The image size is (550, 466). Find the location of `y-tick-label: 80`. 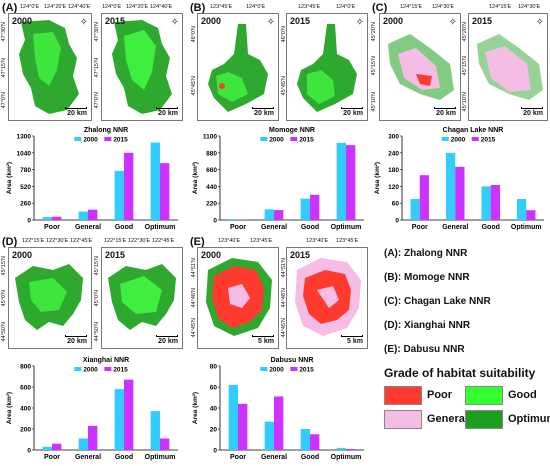

y-tick-label: 80 is located at coordinates (214, 367).